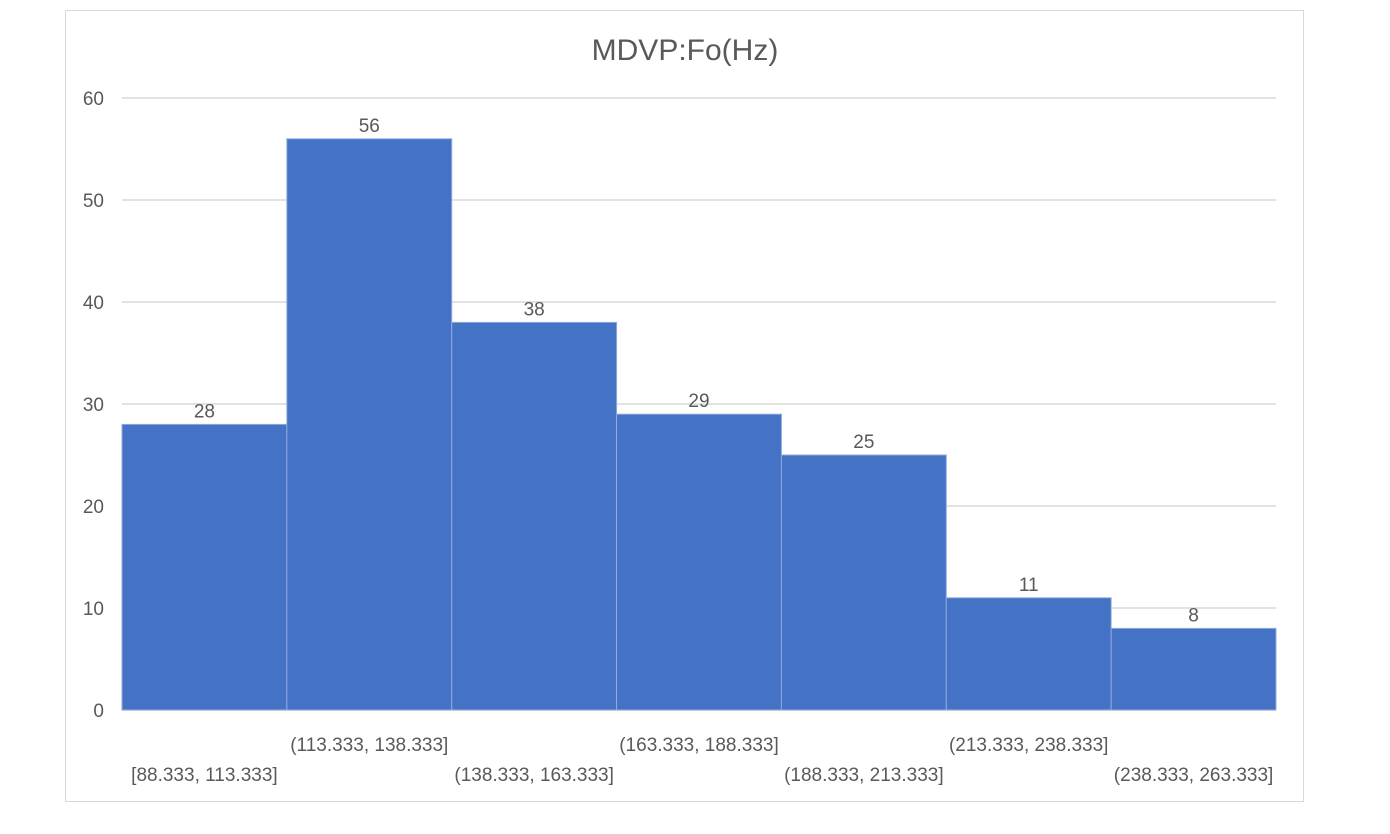  I want to click on y-axis-ticks: 0 10 20 30 40 50 60, so click(93, 405).